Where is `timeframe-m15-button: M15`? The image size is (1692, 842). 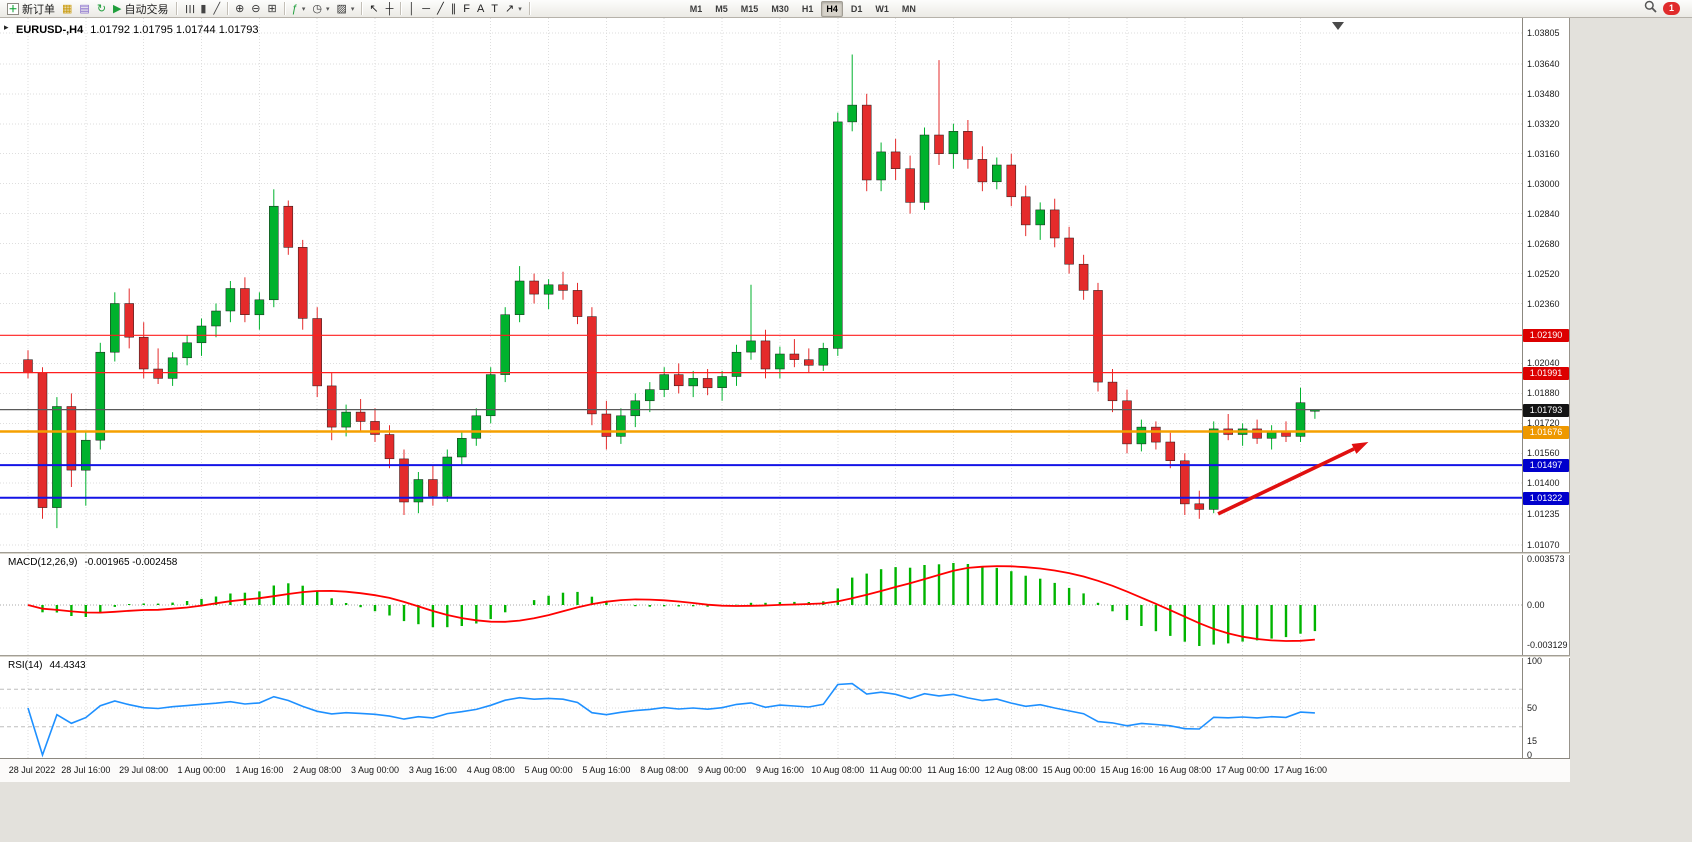
timeframe-m15-button: M15 is located at coordinates (749, 8).